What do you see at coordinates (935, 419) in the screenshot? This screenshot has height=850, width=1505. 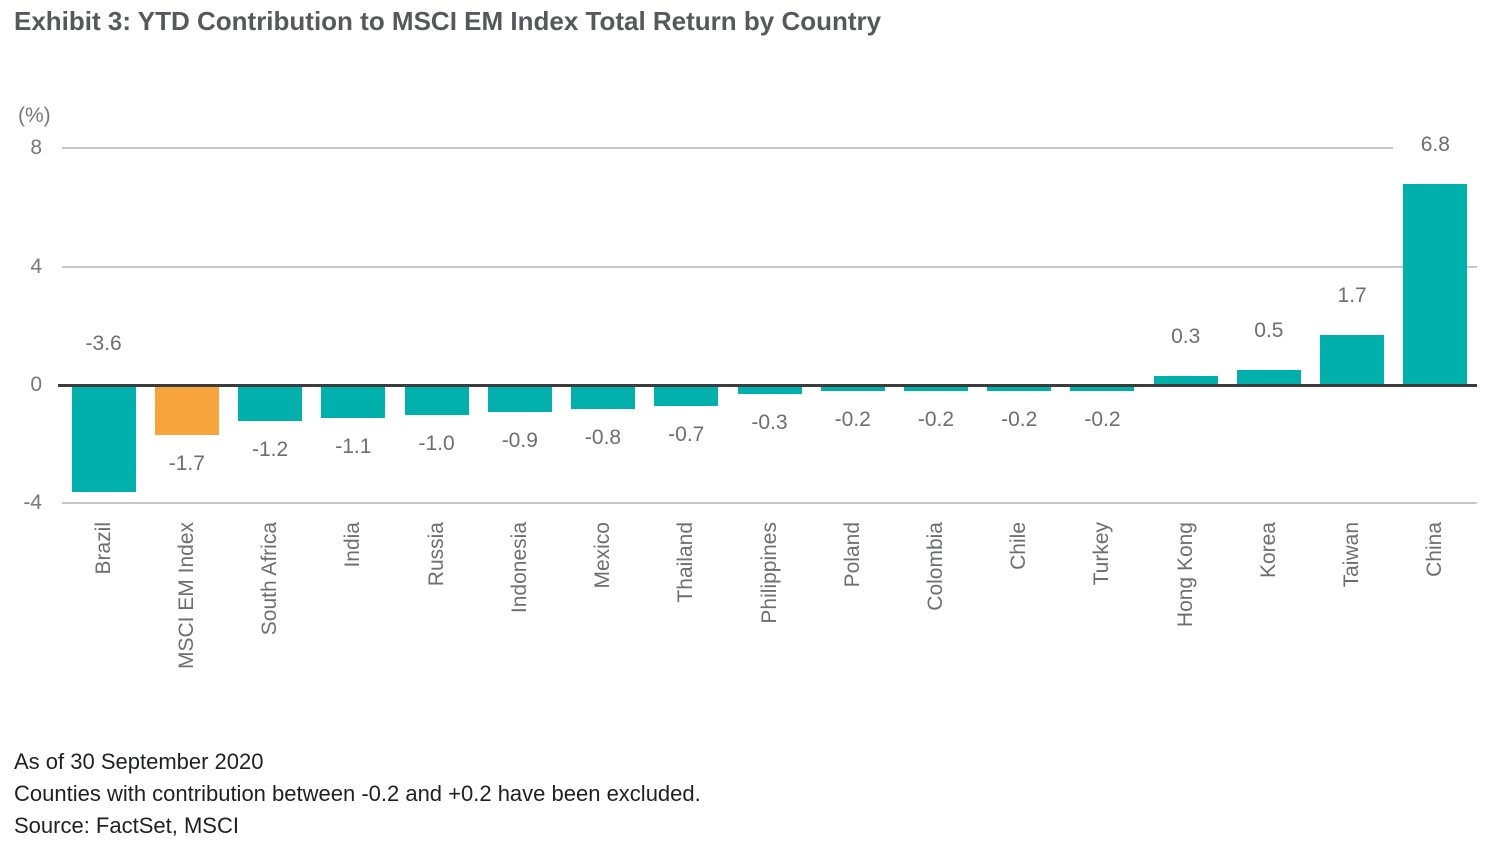 I see `value-label-colombia: -0.2` at bounding box center [935, 419].